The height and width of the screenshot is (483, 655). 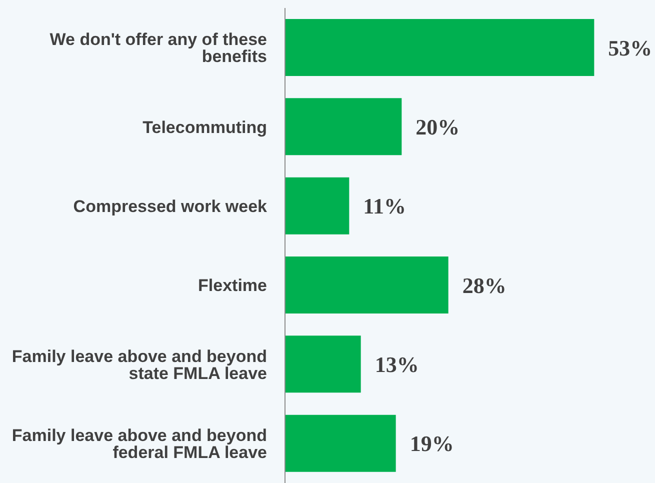 What do you see at coordinates (384, 206) in the screenshot?
I see `data-label: 11%` at bounding box center [384, 206].